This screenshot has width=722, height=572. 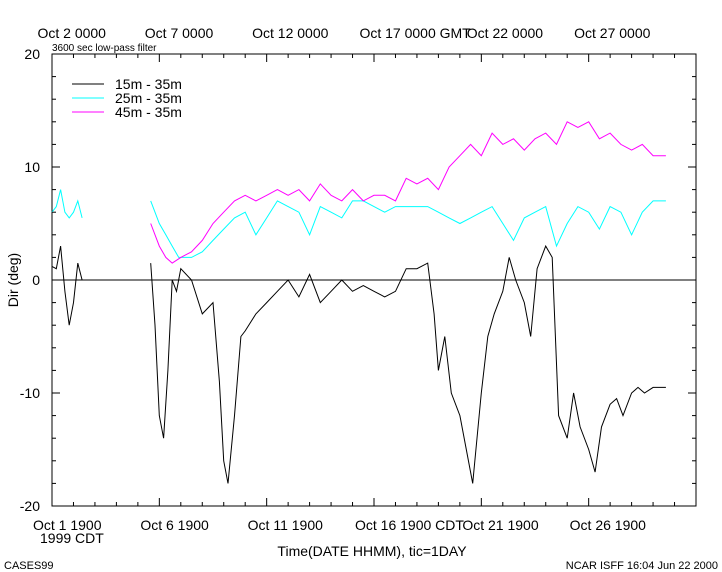 What do you see at coordinates (415, 33) in the screenshot?
I see `top-tick-label: Oct 17 0000 GMT` at bounding box center [415, 33].